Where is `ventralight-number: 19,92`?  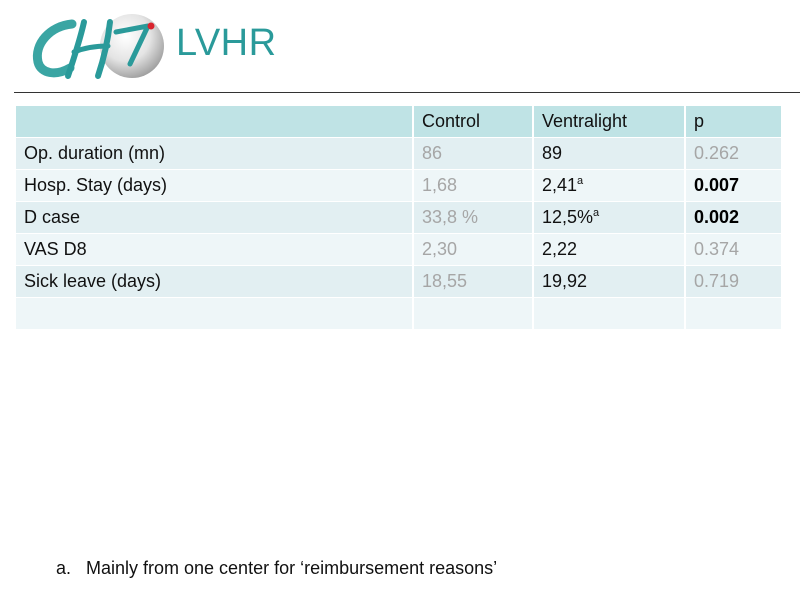 ventralight-number: 19,92 is located at coordinates (565, 281).